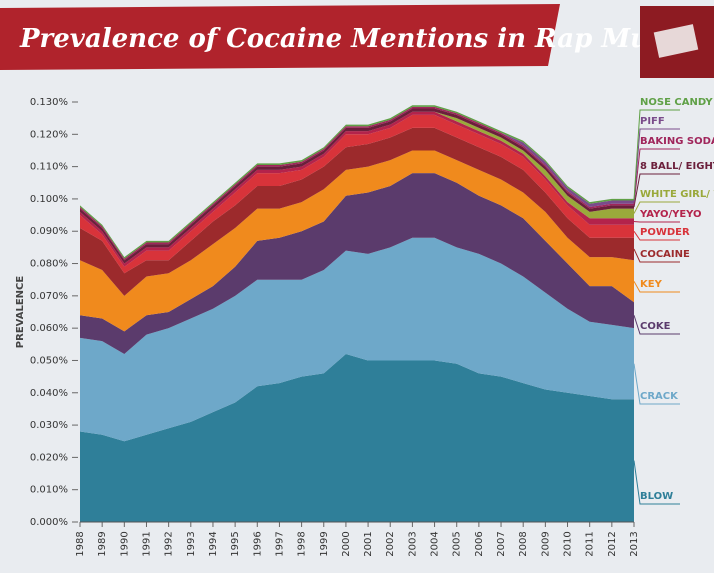  Describe the element at coordinates (49, 296) in the screenshot. I see `y-tick-label: 0.070%` at that location.